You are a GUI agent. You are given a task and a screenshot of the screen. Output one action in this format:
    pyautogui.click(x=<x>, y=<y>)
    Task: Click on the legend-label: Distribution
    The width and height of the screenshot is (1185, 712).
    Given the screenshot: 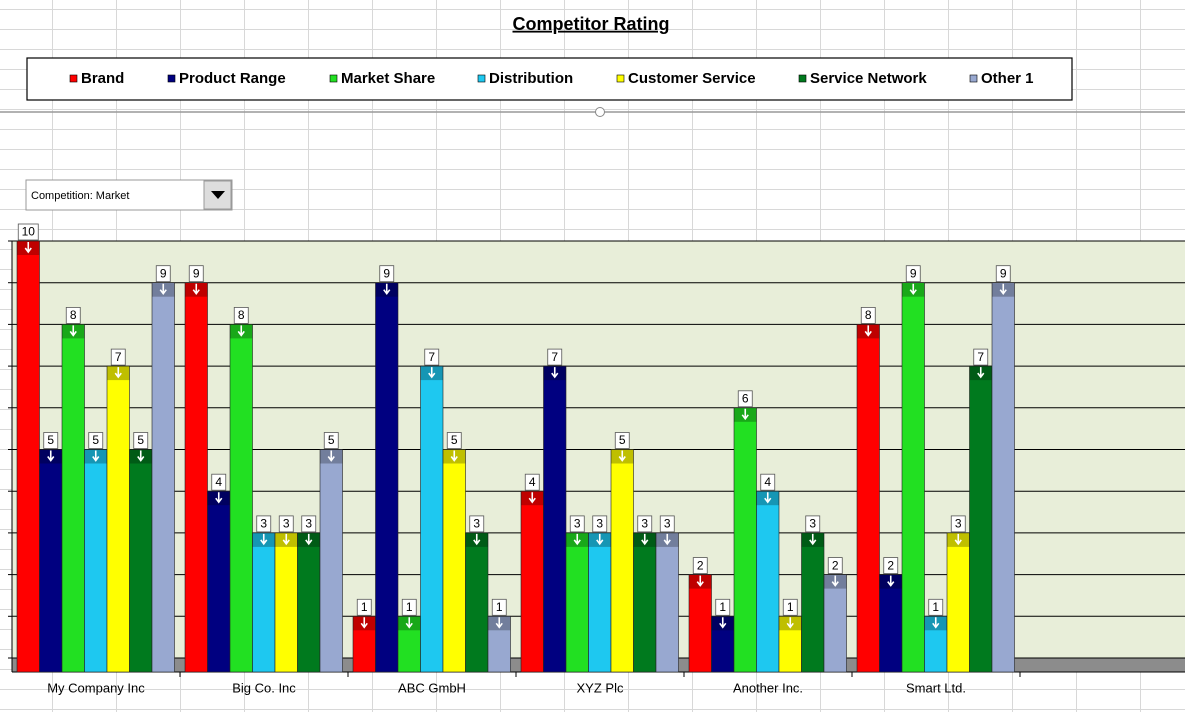 What is the action you would take?
    pyautogui.click(x=531, y=78)
    